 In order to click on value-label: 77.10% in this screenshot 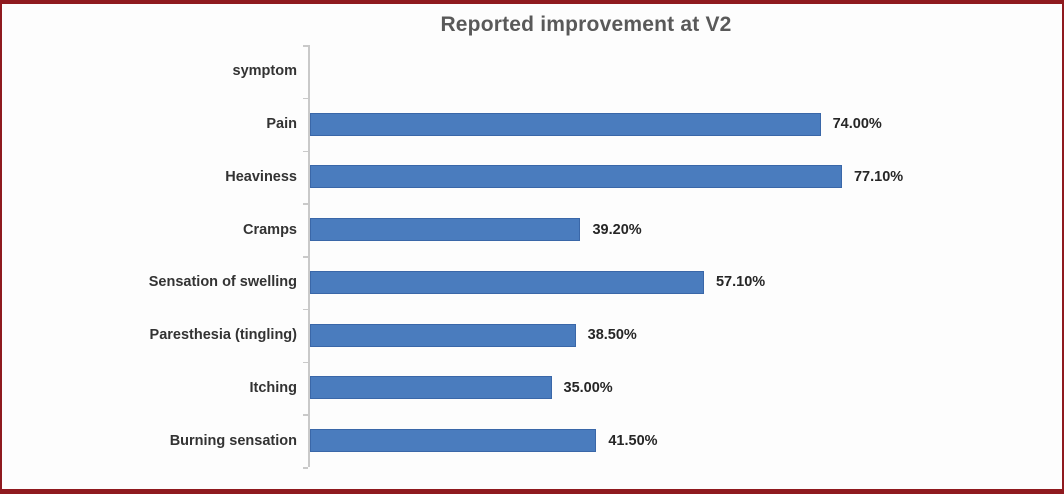, I will do `click(878, 176)`.